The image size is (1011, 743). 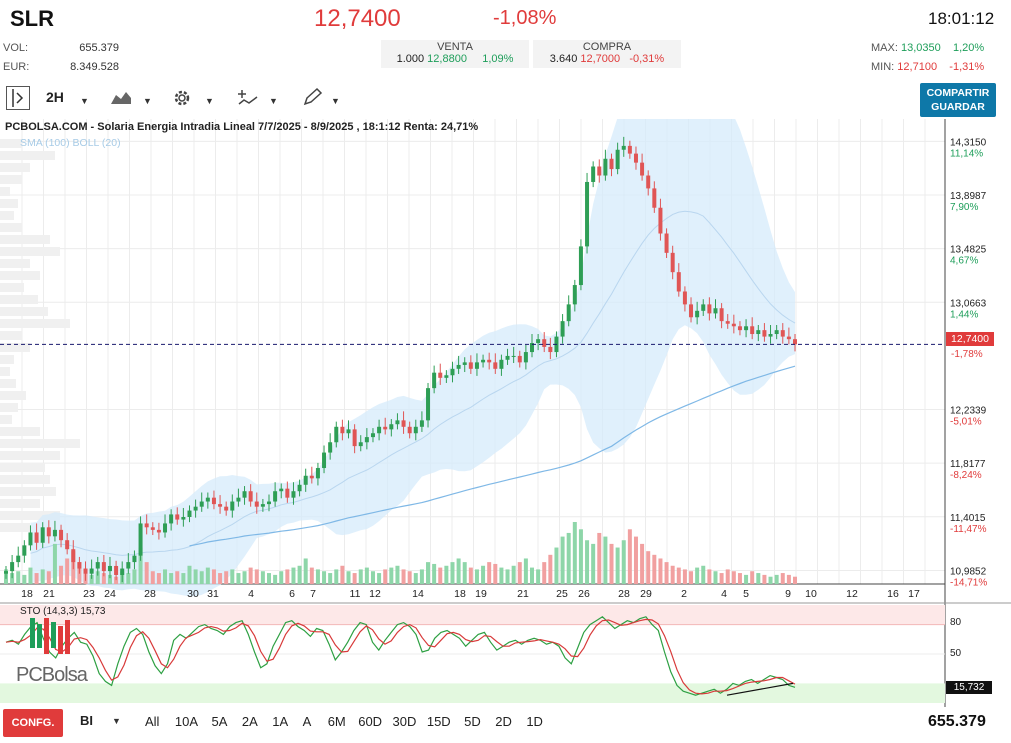 What do you see at coordinates (472, 721) in the screenshot?
I see `timeframe-5d: 5D` at bounding box center [472, 721].